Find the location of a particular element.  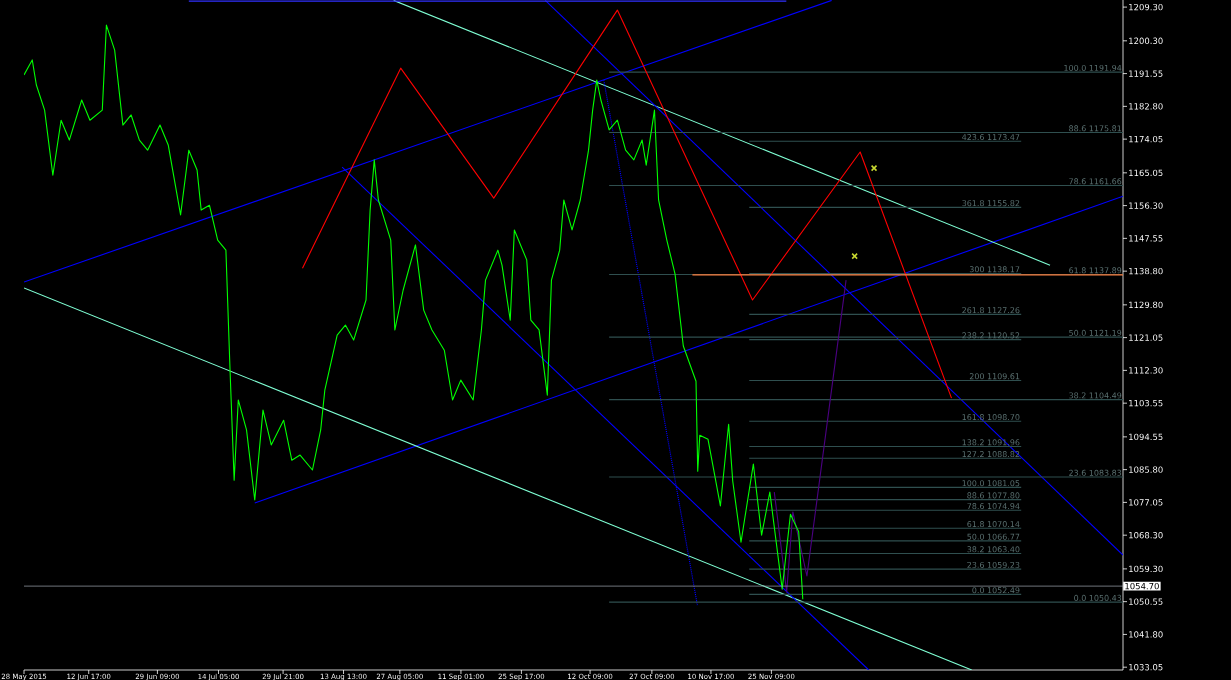

y-tick-label: 1033.05 is located at coordinates (1146, 667).